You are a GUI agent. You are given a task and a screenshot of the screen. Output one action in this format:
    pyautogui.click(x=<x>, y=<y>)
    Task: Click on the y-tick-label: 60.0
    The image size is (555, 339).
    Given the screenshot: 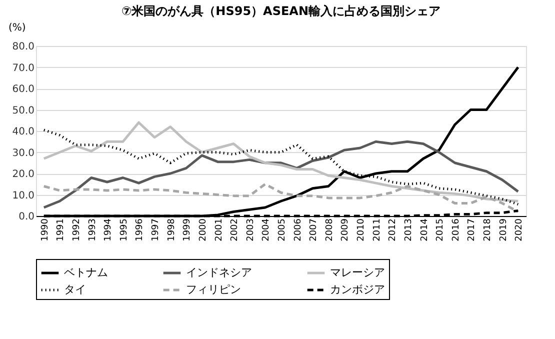 What is the action you would take?
    pyautogui.click(x=23, y=89)
    